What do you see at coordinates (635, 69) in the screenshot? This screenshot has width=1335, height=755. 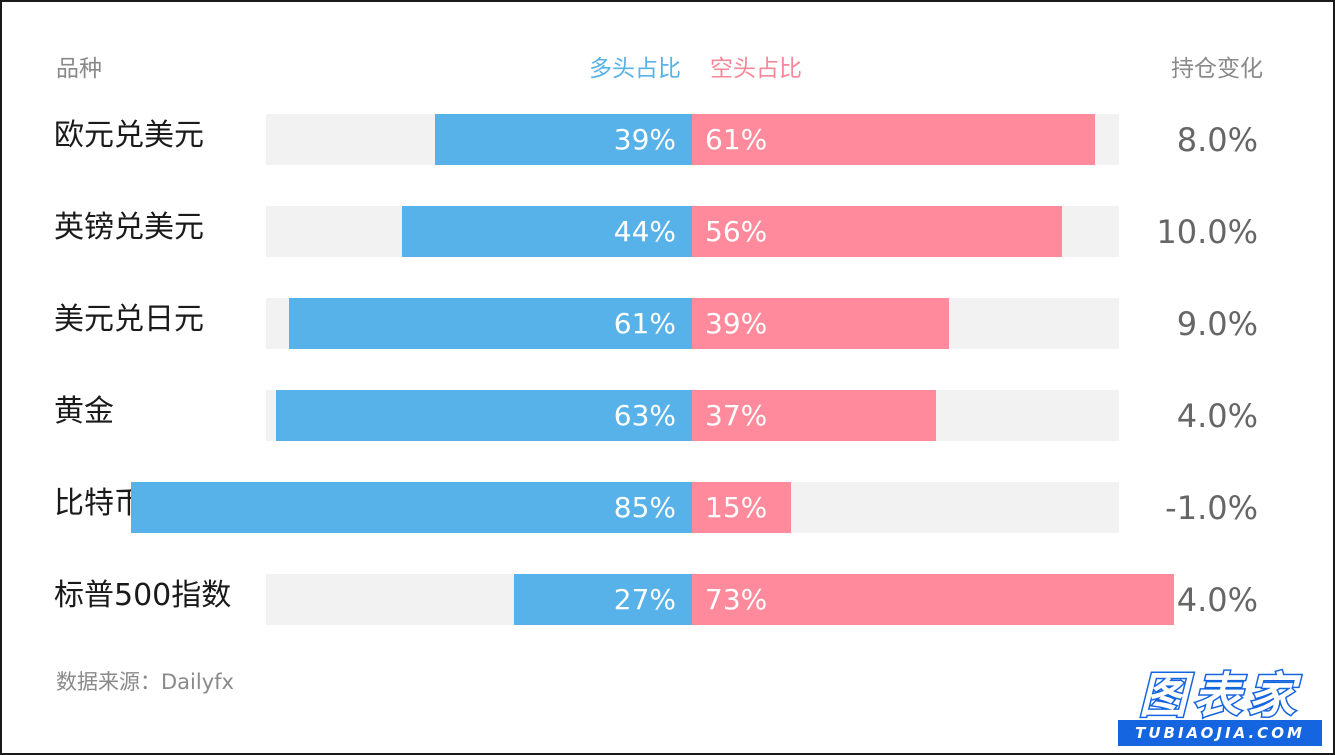 I see `header-long-ratio: 多头占比` at bounding box center [635, 69].